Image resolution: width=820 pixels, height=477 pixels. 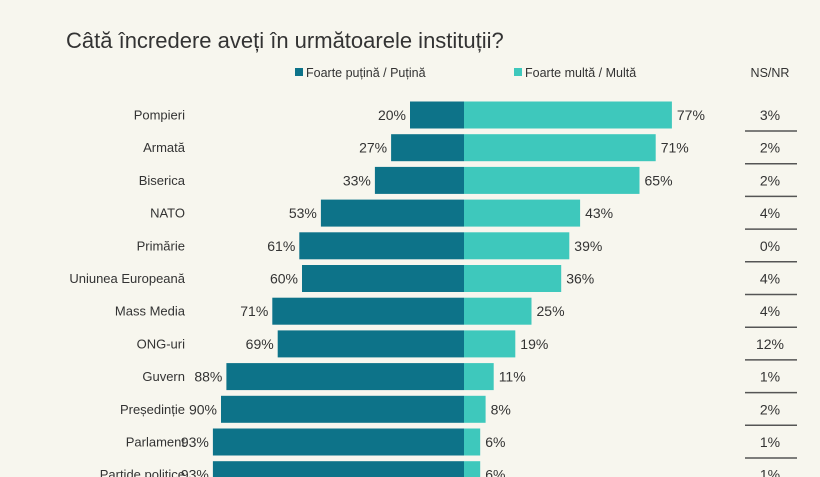 What do you see at coordinates (260, 344) in the screenshot?
I see `value-label-low: 69%` at bounding box center [260, 344].